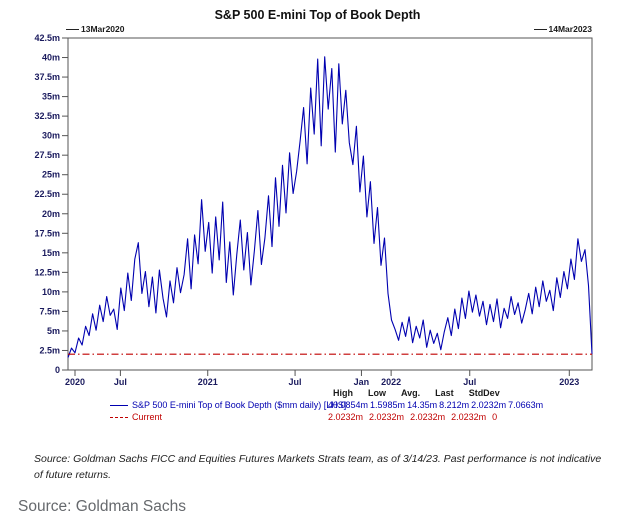 The width and height of the screenshot is (635, 526). What do you see at coordinates (51, 58) in the screenshot?
I see `y-tick-label: 40m` at bounding box center [51, 58].